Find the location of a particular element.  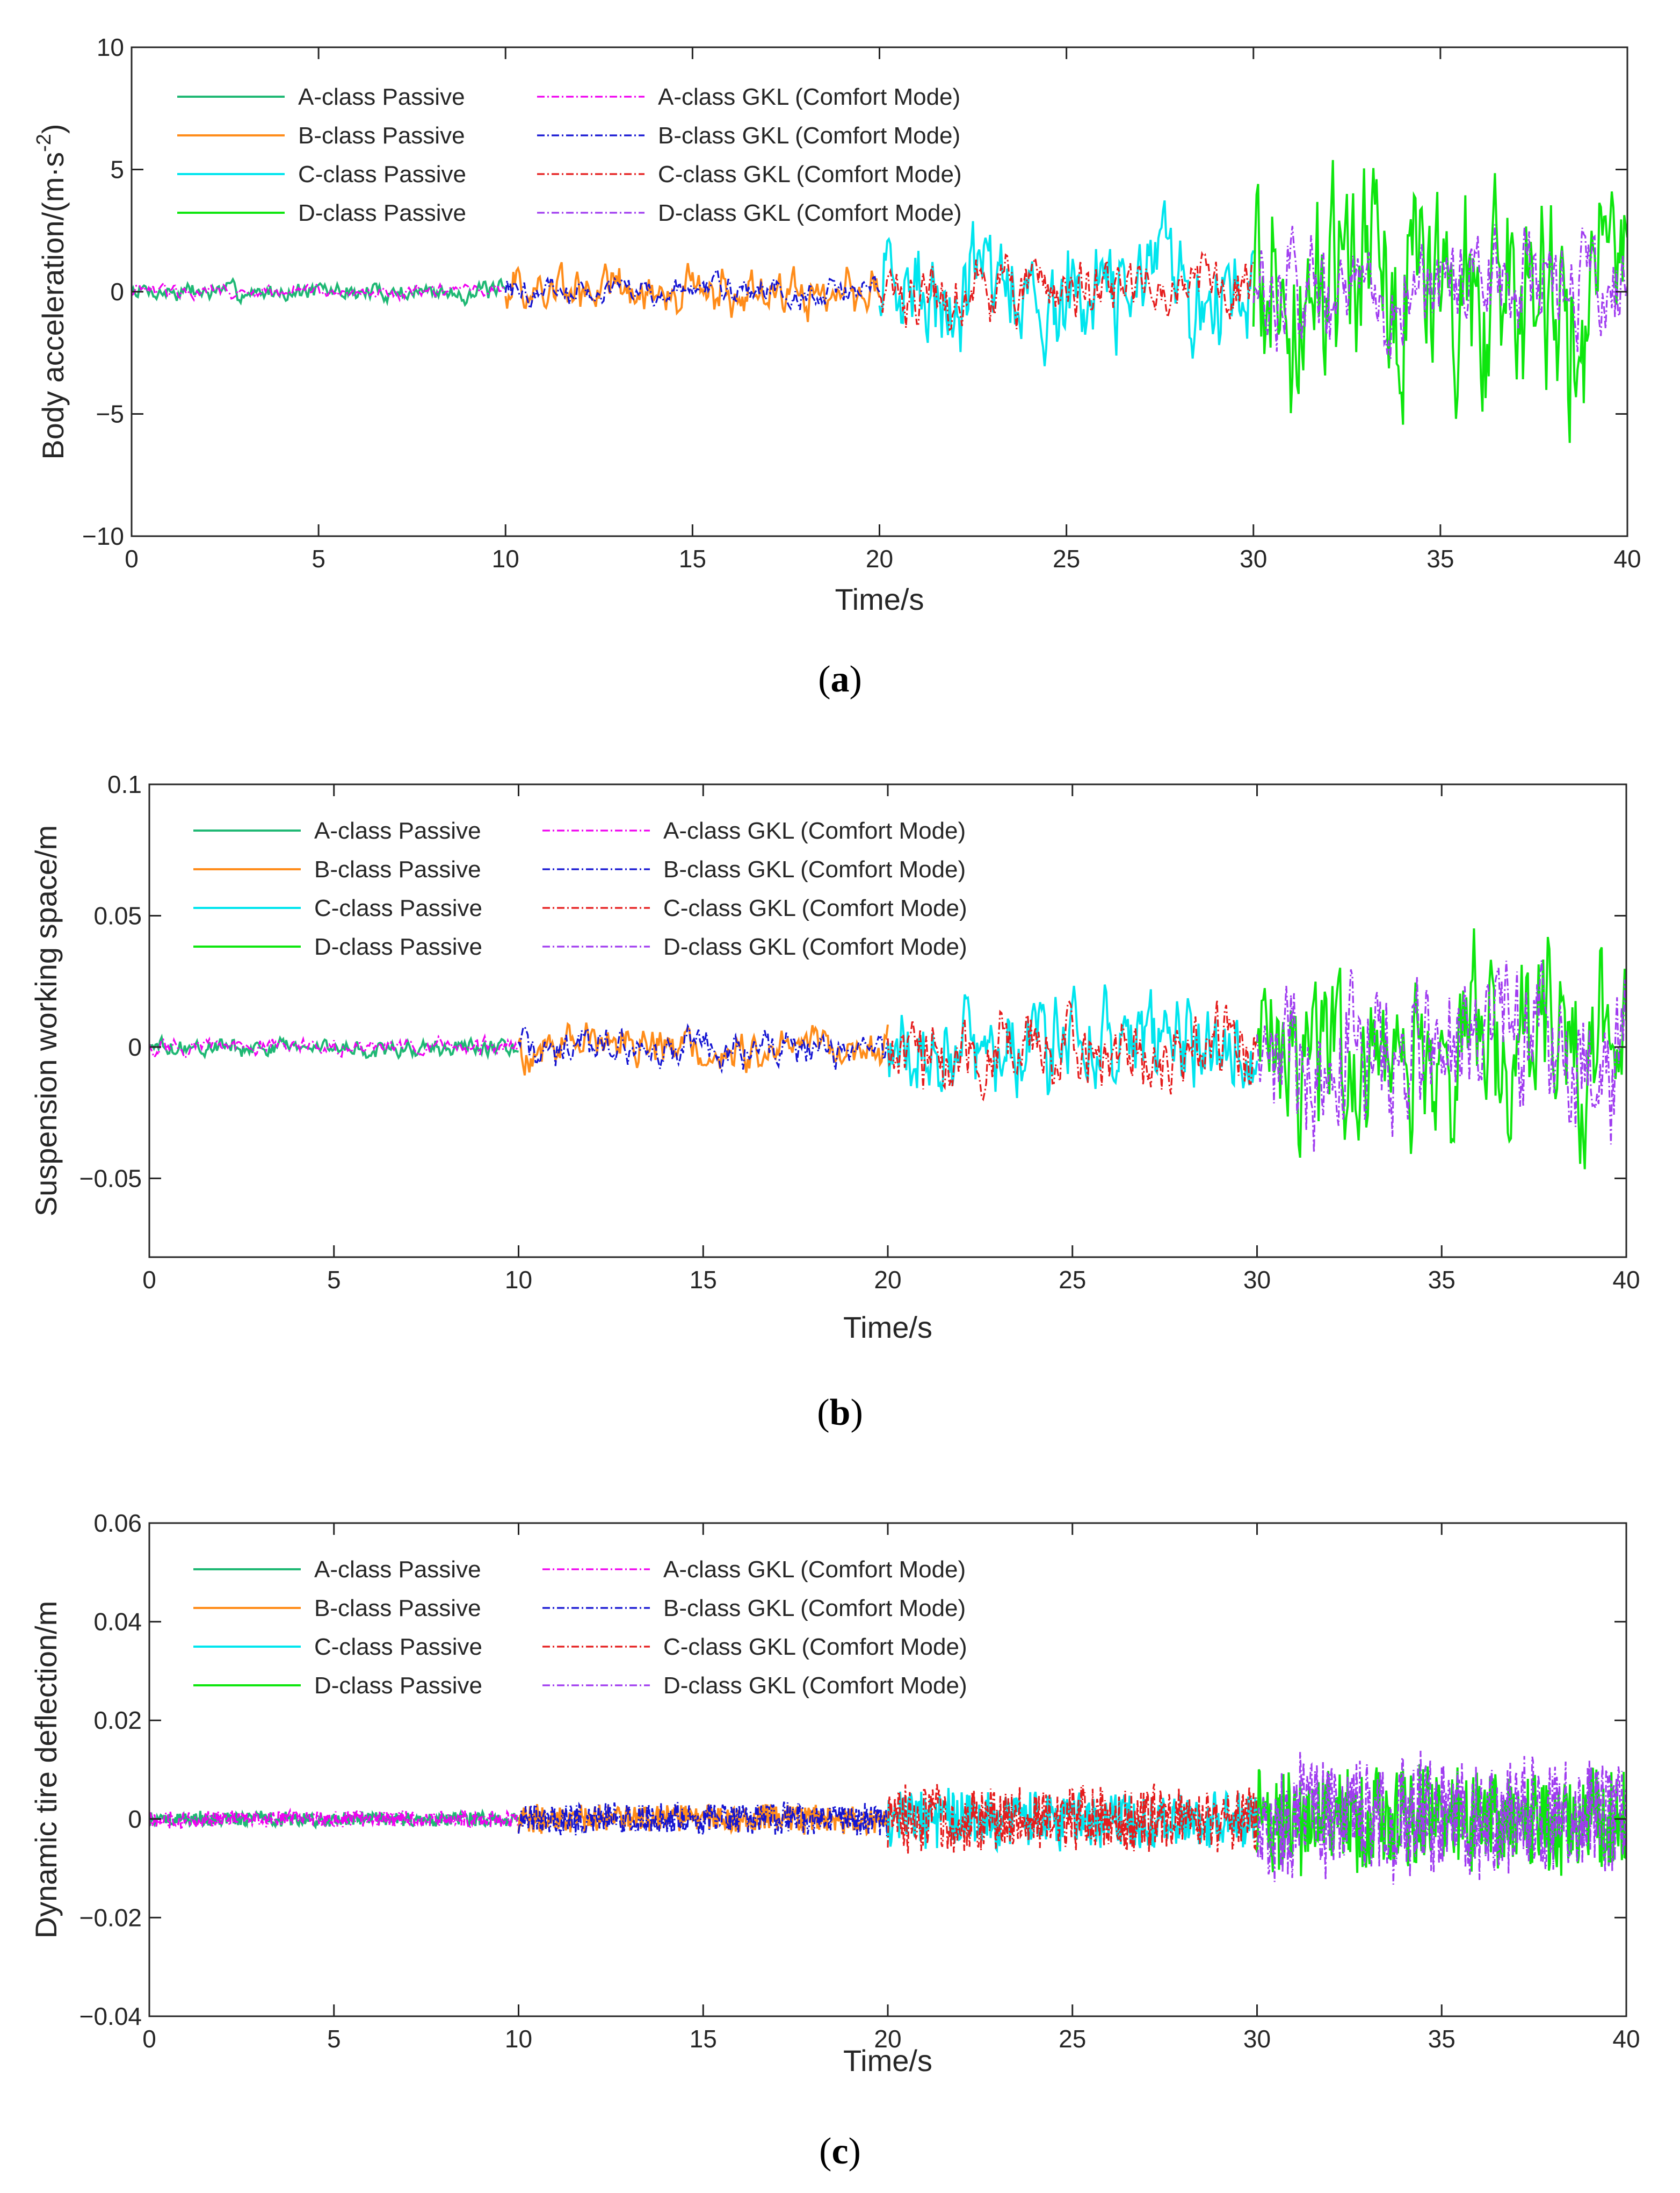

y-axis-label: Suspension working space/m is located at coordinates (46, 1020).